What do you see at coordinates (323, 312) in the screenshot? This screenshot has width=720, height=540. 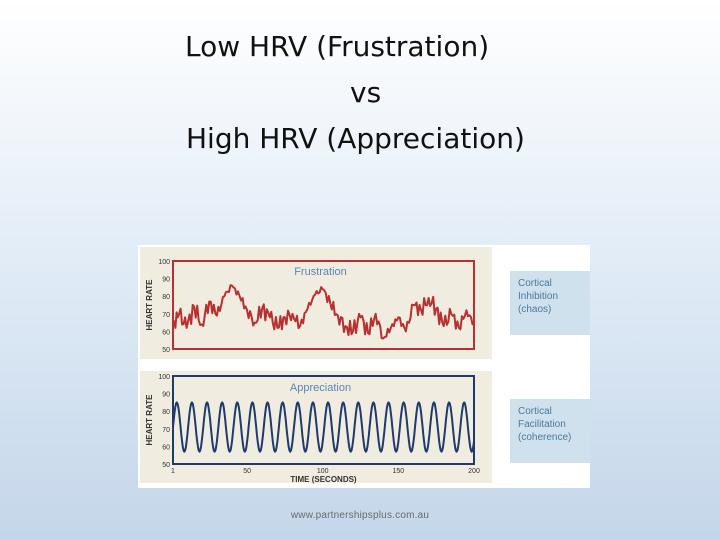 I see `series-line-frustration` at bounding box center [323, 312].